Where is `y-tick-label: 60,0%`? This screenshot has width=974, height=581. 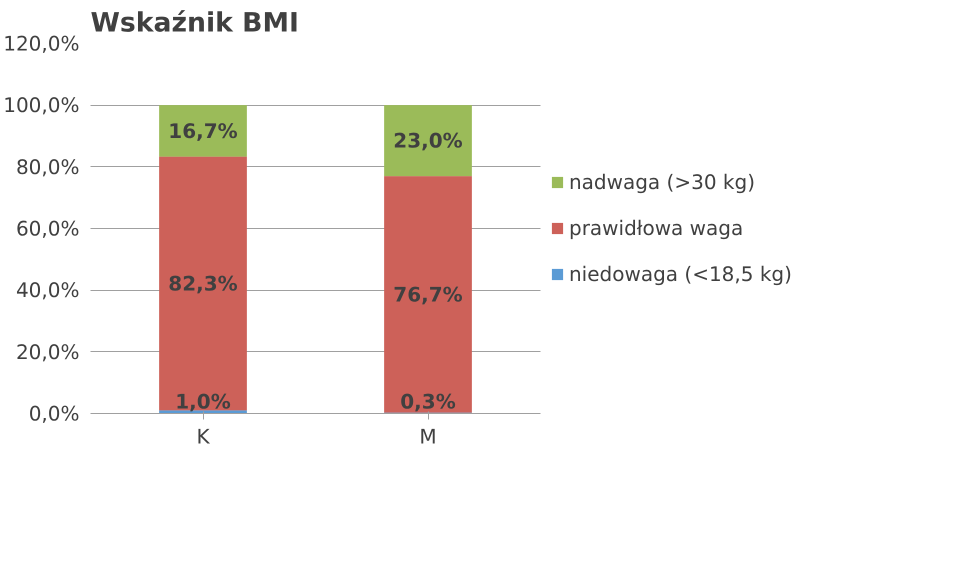
y-tick-label: 60,0% is located at coordinates (48, 228).